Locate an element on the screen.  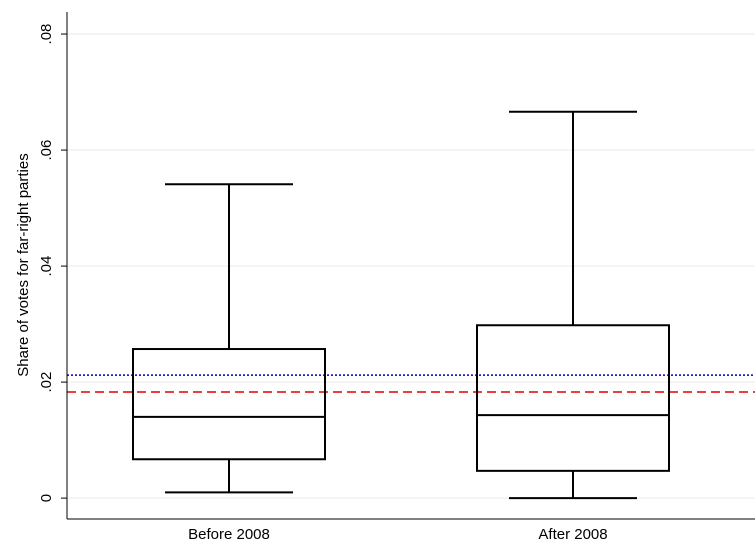
y-tick-label: .04 is located at coordinates (46, 266).